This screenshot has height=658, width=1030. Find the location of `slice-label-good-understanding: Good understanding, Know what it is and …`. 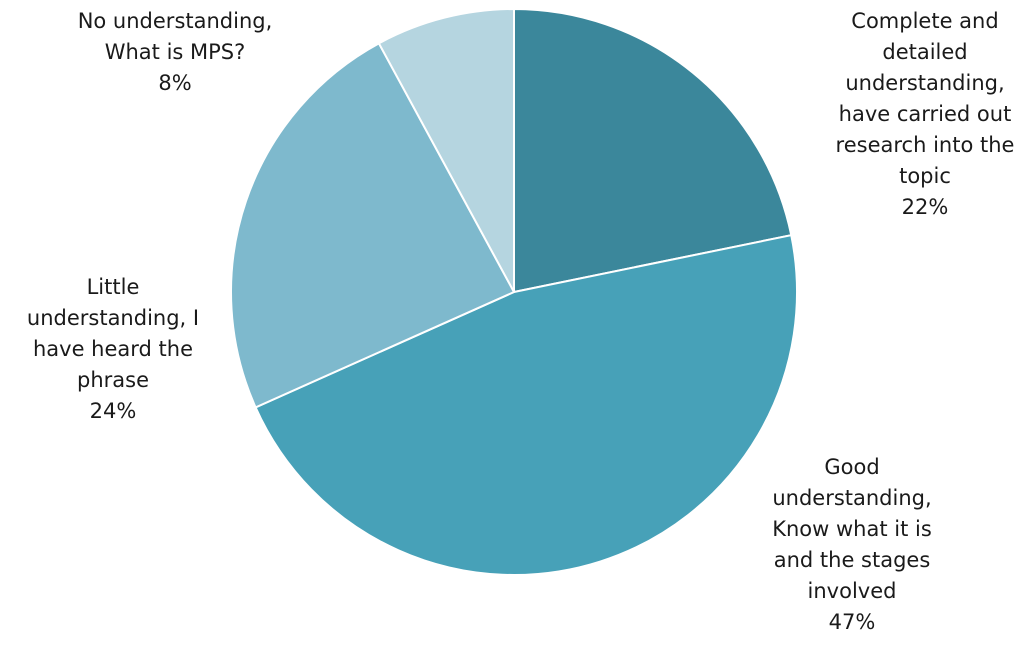

slice-label-good-understanding: Good understanding, Know what it is and … is located at coordinates (852, 545).